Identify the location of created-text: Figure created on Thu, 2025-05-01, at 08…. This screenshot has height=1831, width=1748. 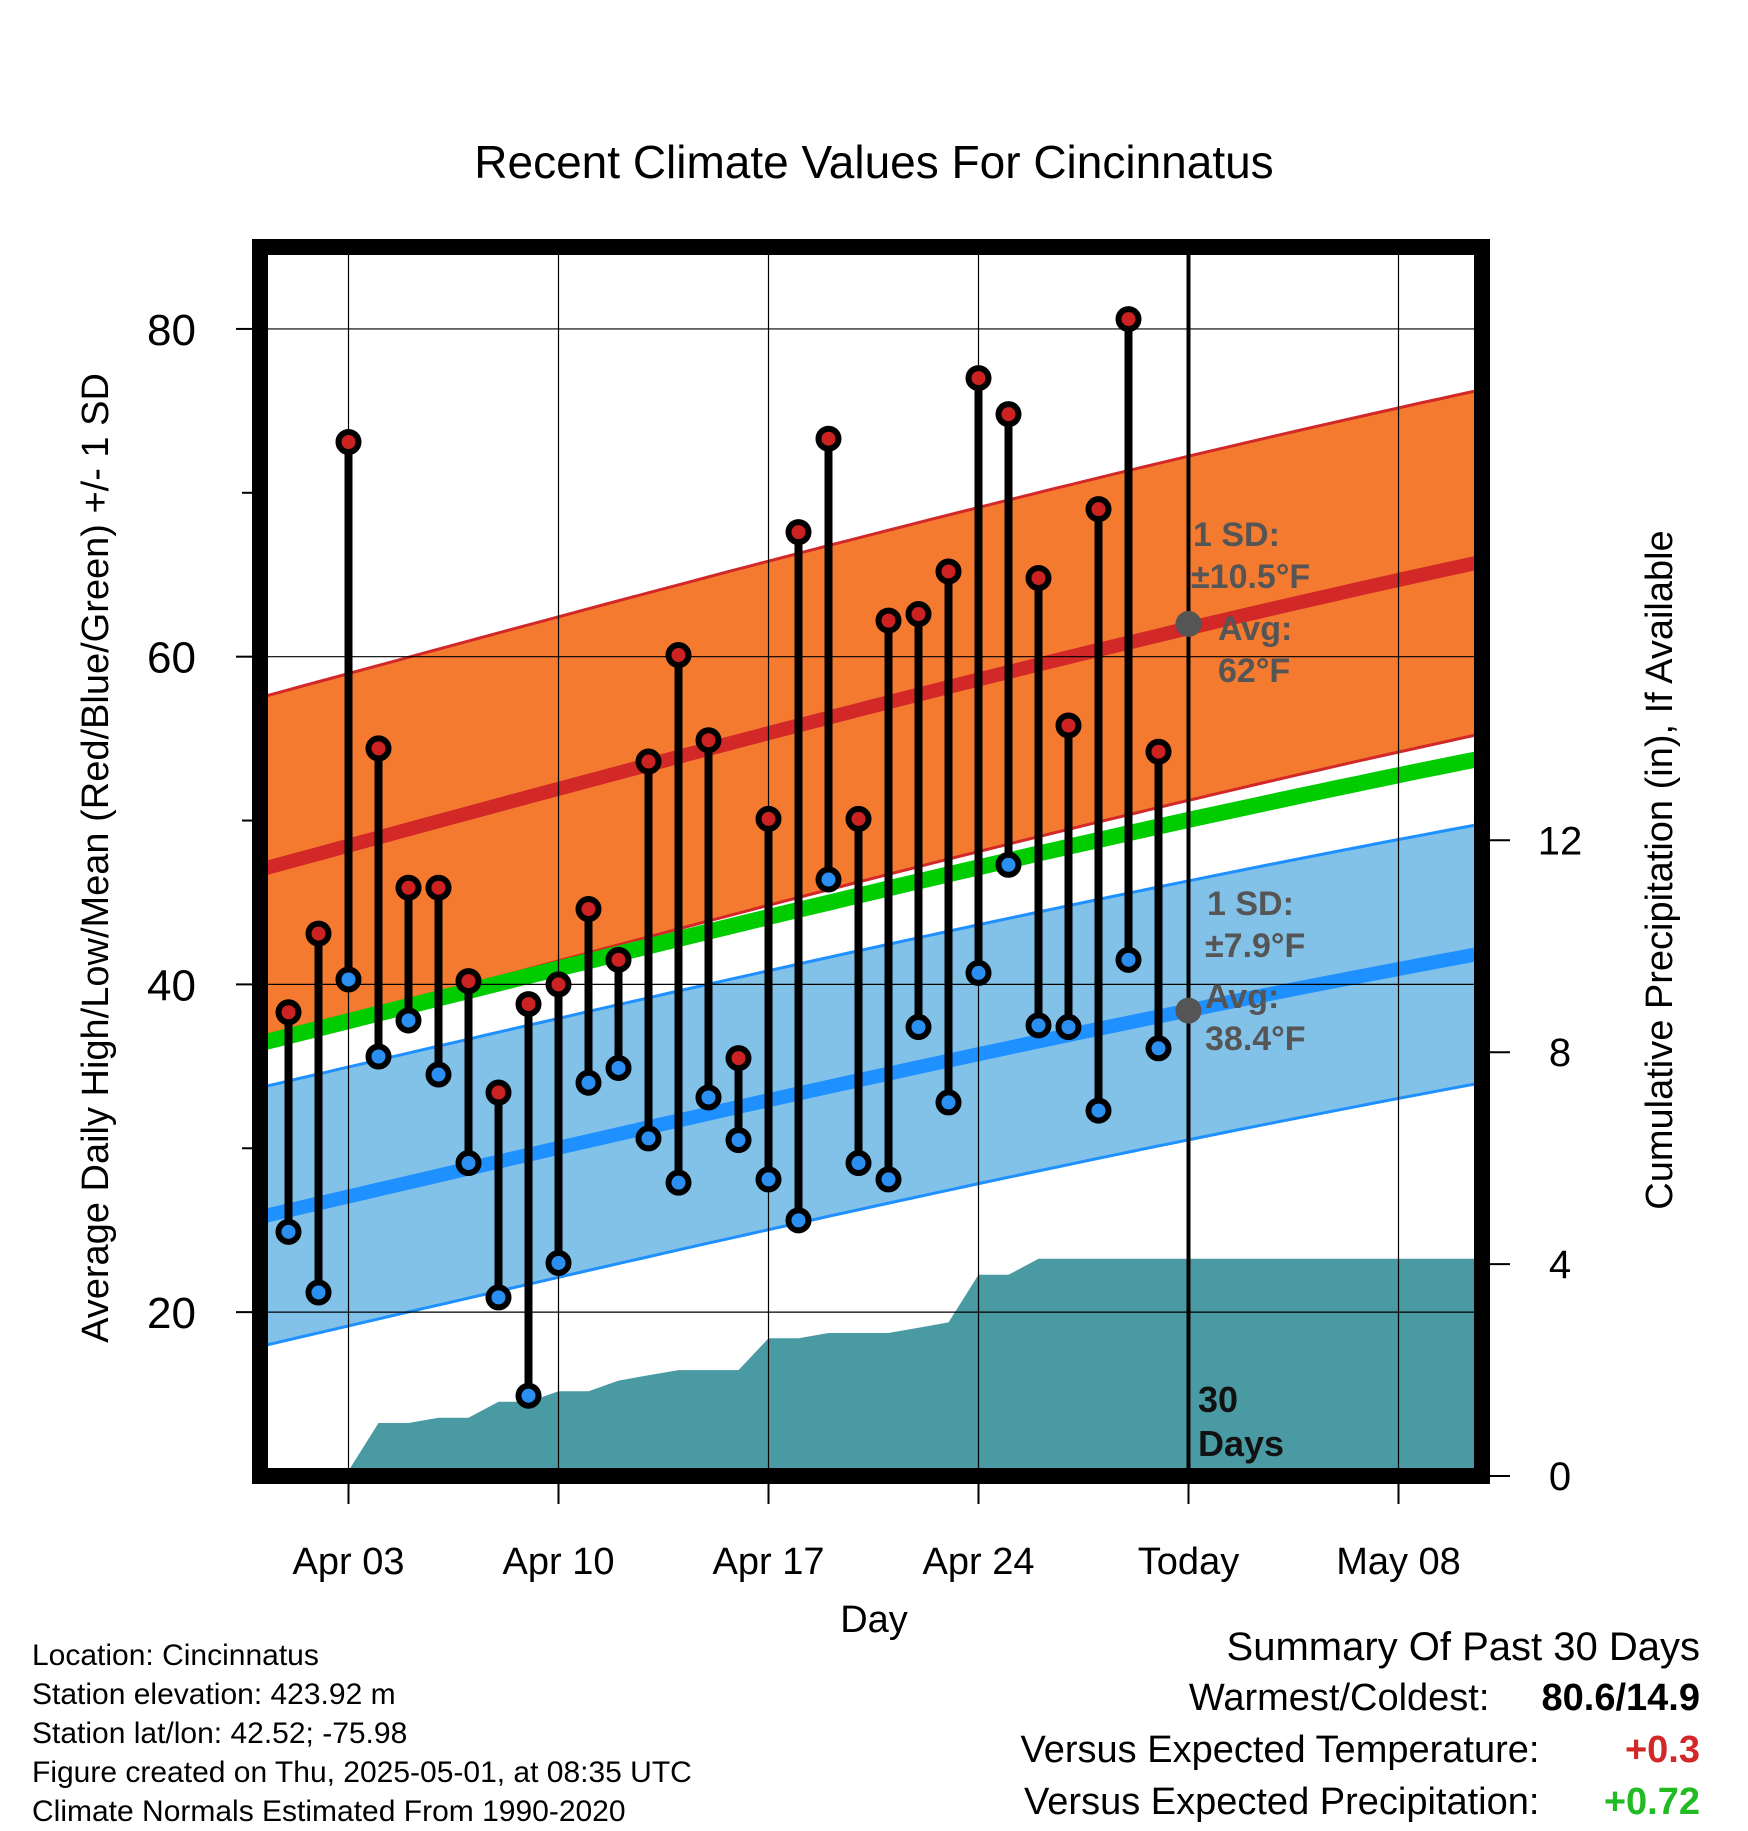
(362, 1772).